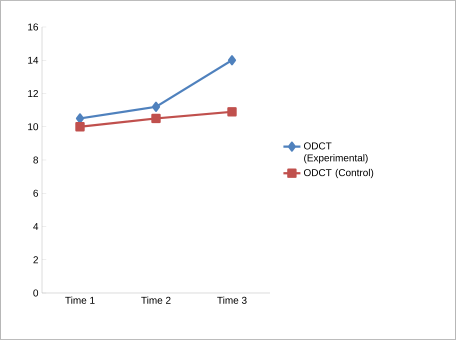 This screenshot has height=340, width=456. Describe the element at coordinates (35, 193) in the screenshot. I see `y-tick-label: 6` at that location.